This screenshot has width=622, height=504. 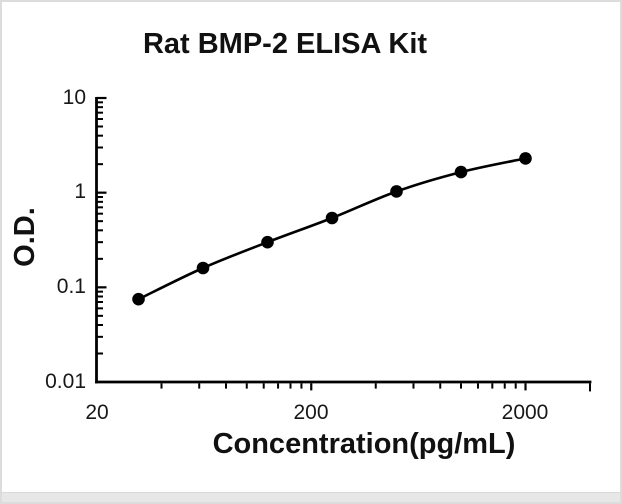 What do you see at coordinates (285, 44) in the screenshot?
I see `chart-title: Rat BMP-2 ELISA Kit` at bounding box center [285, 44].